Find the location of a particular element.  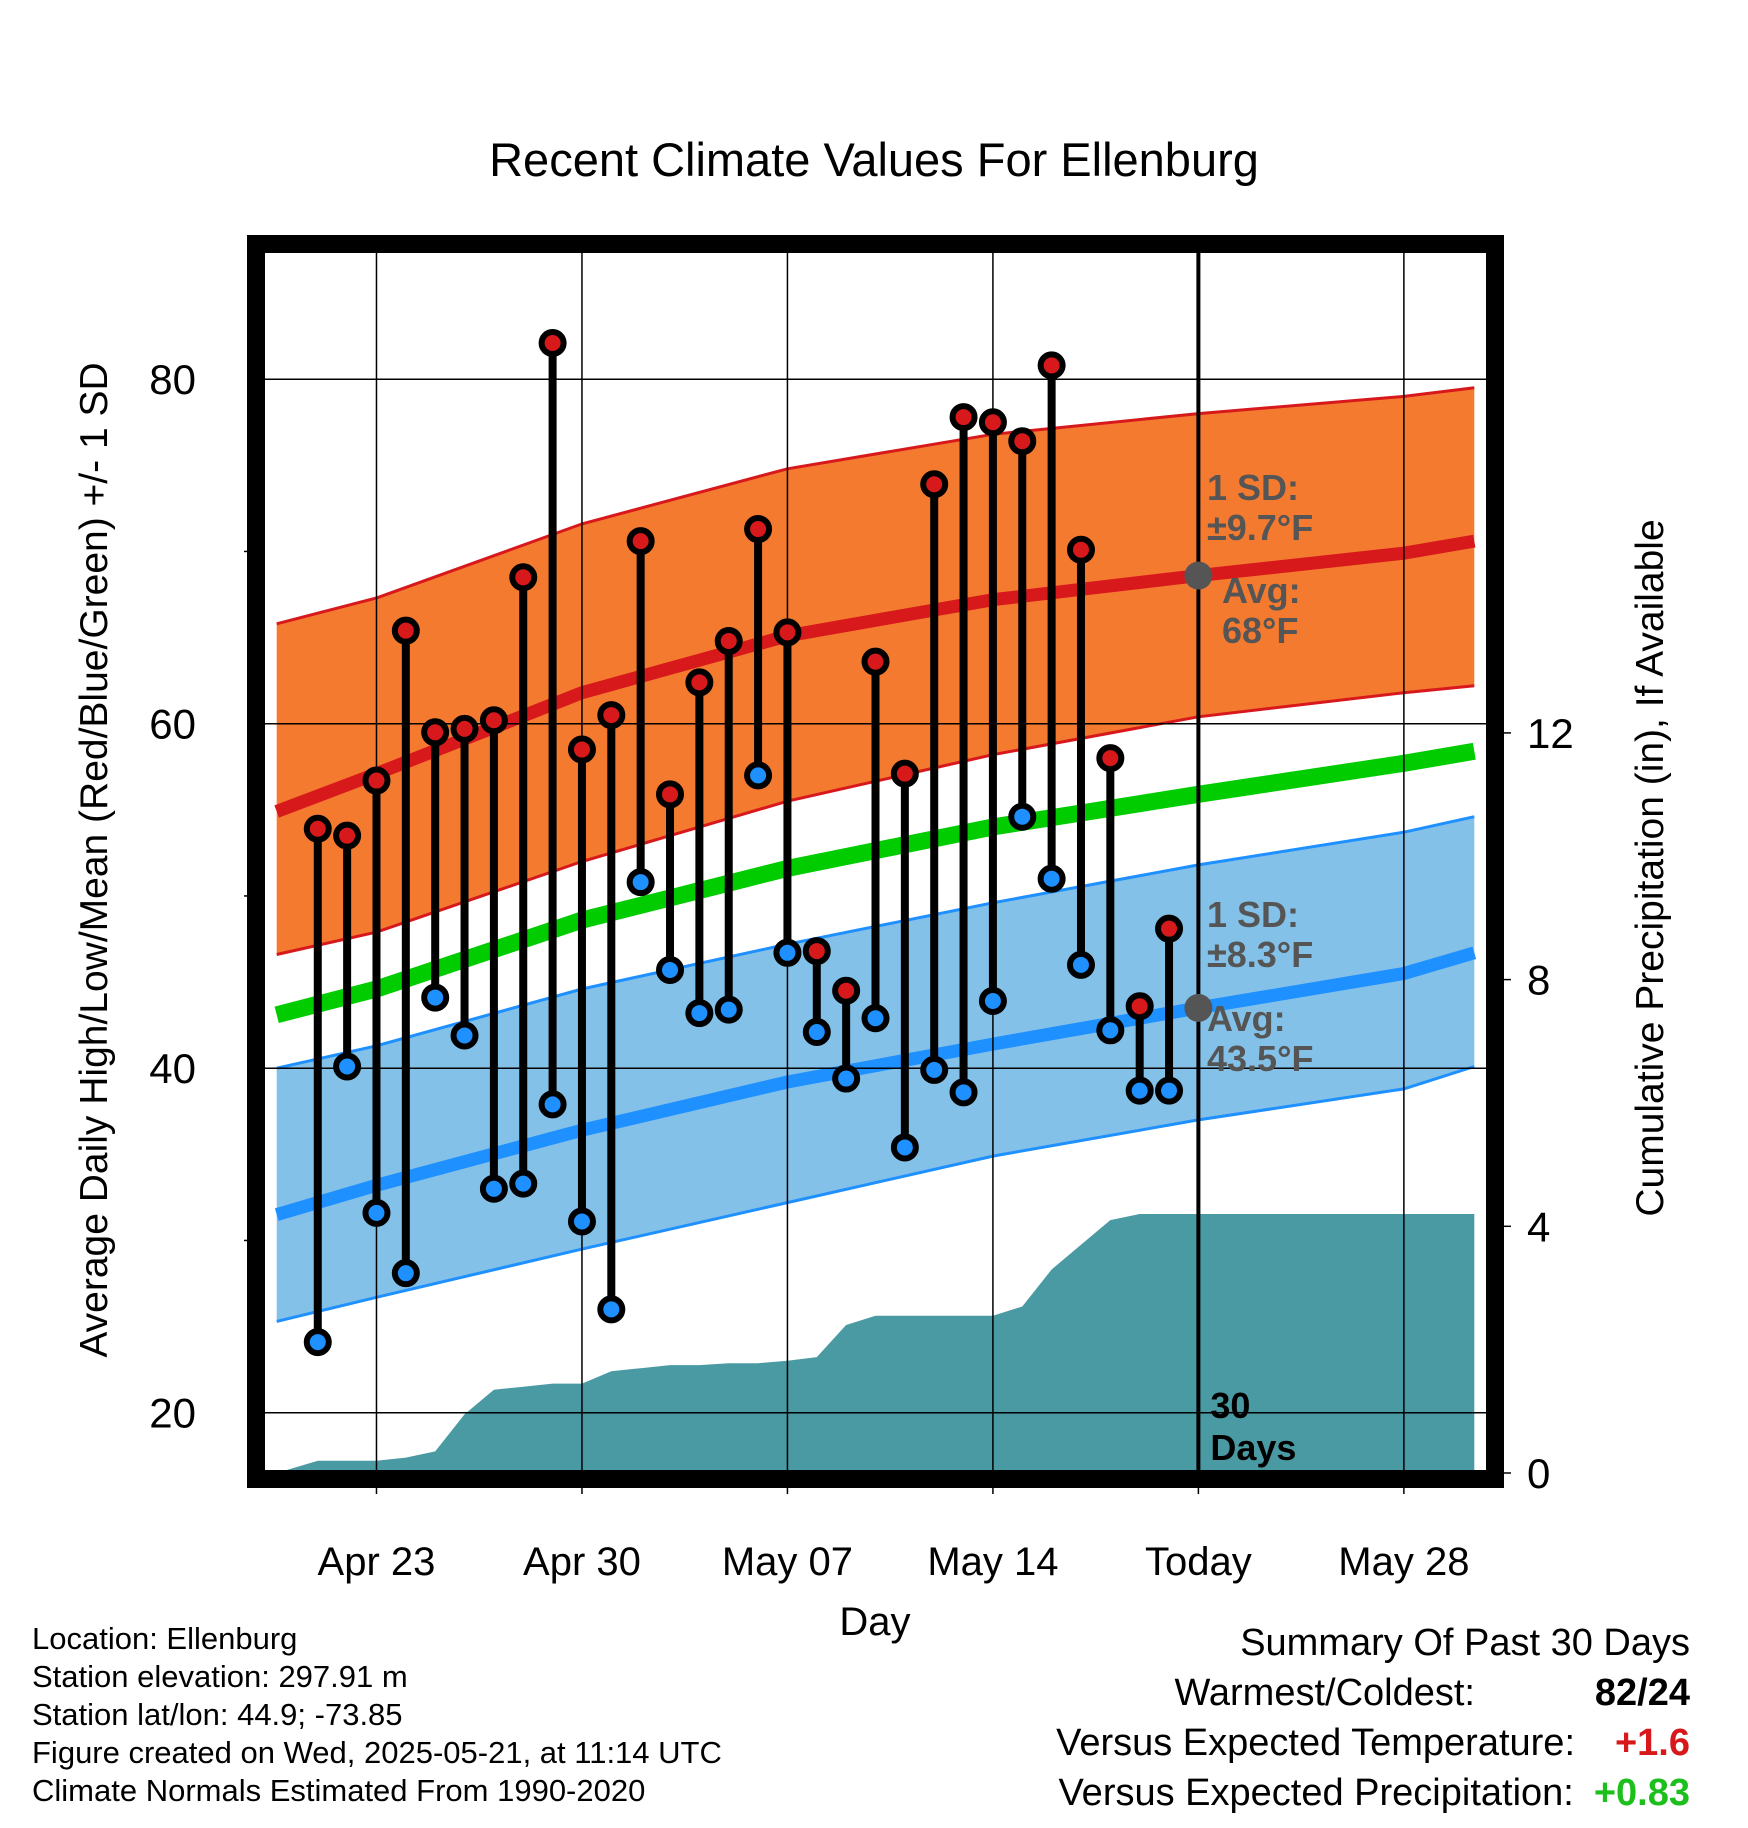

x-tick-label: Apr 23 is located at coordinates (377, 1562).